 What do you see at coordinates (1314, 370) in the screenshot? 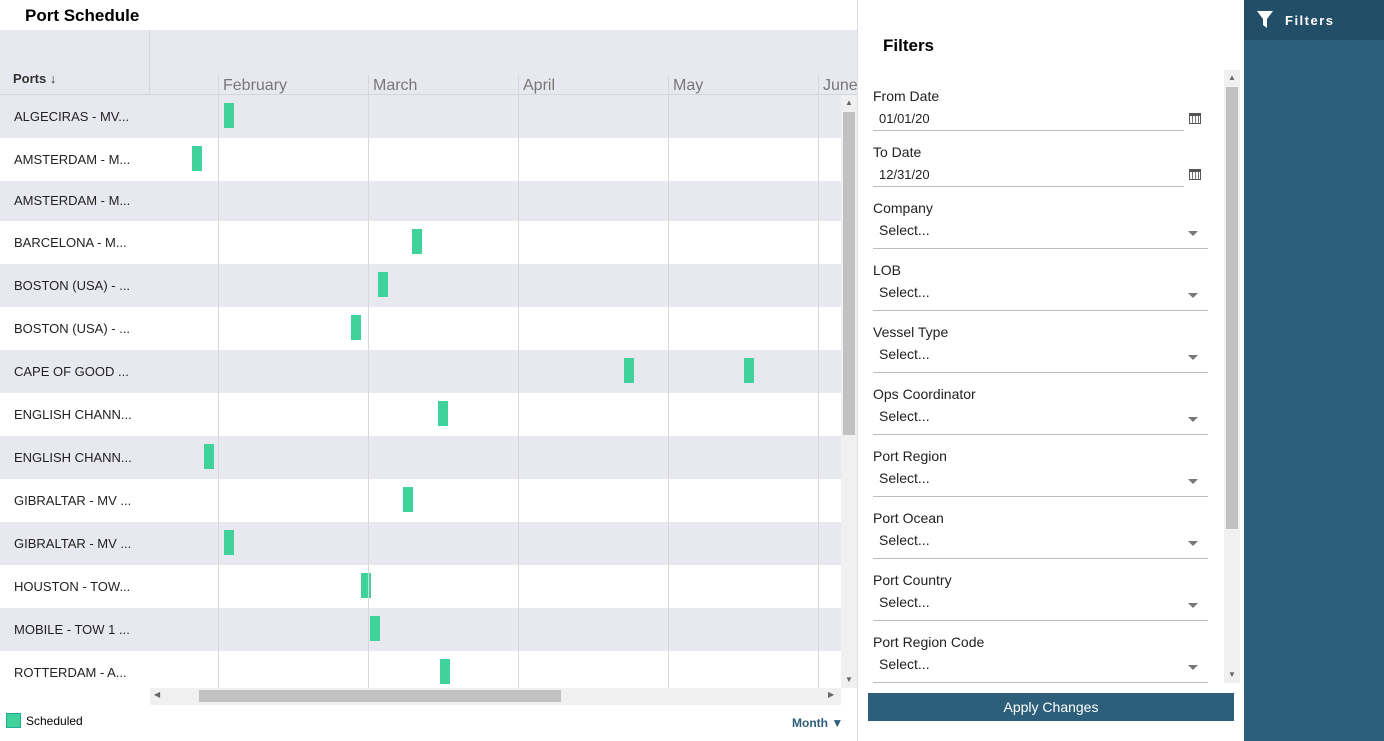
I see `sidebar` at bounding box center [1314, 370].